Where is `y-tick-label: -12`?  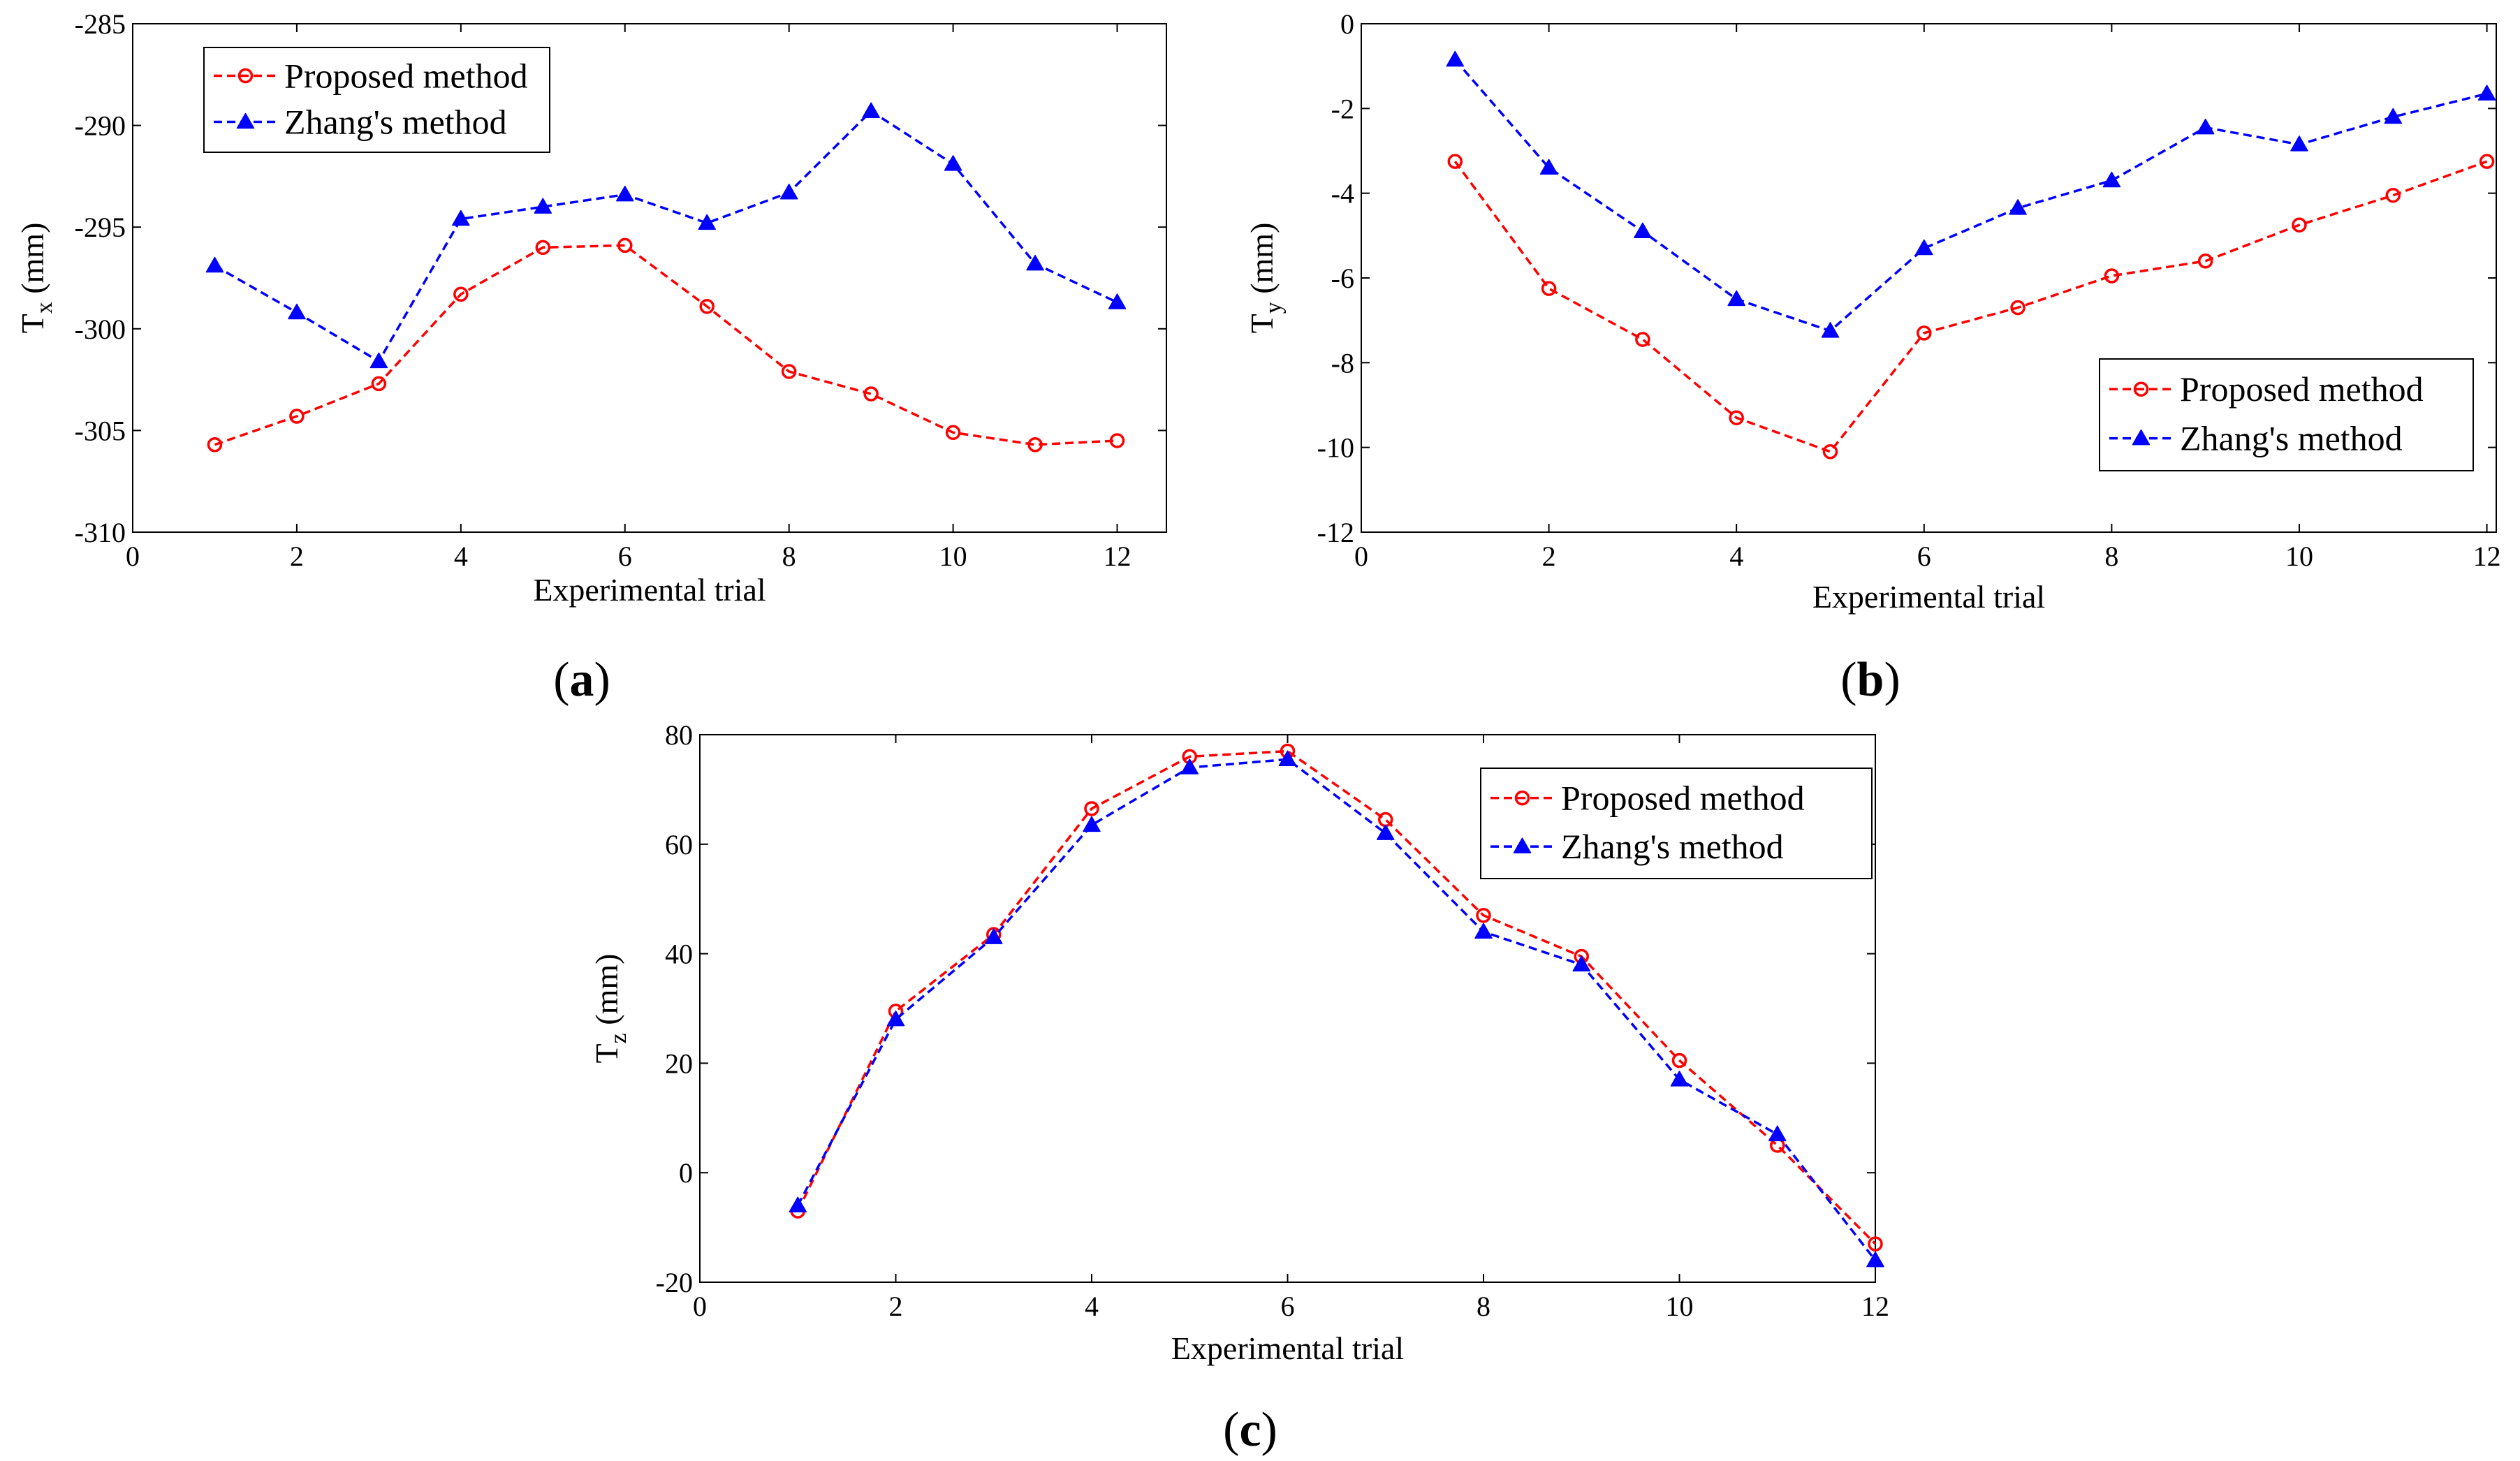 y-tick-label: -12 is located at coordinates (1335, 532).